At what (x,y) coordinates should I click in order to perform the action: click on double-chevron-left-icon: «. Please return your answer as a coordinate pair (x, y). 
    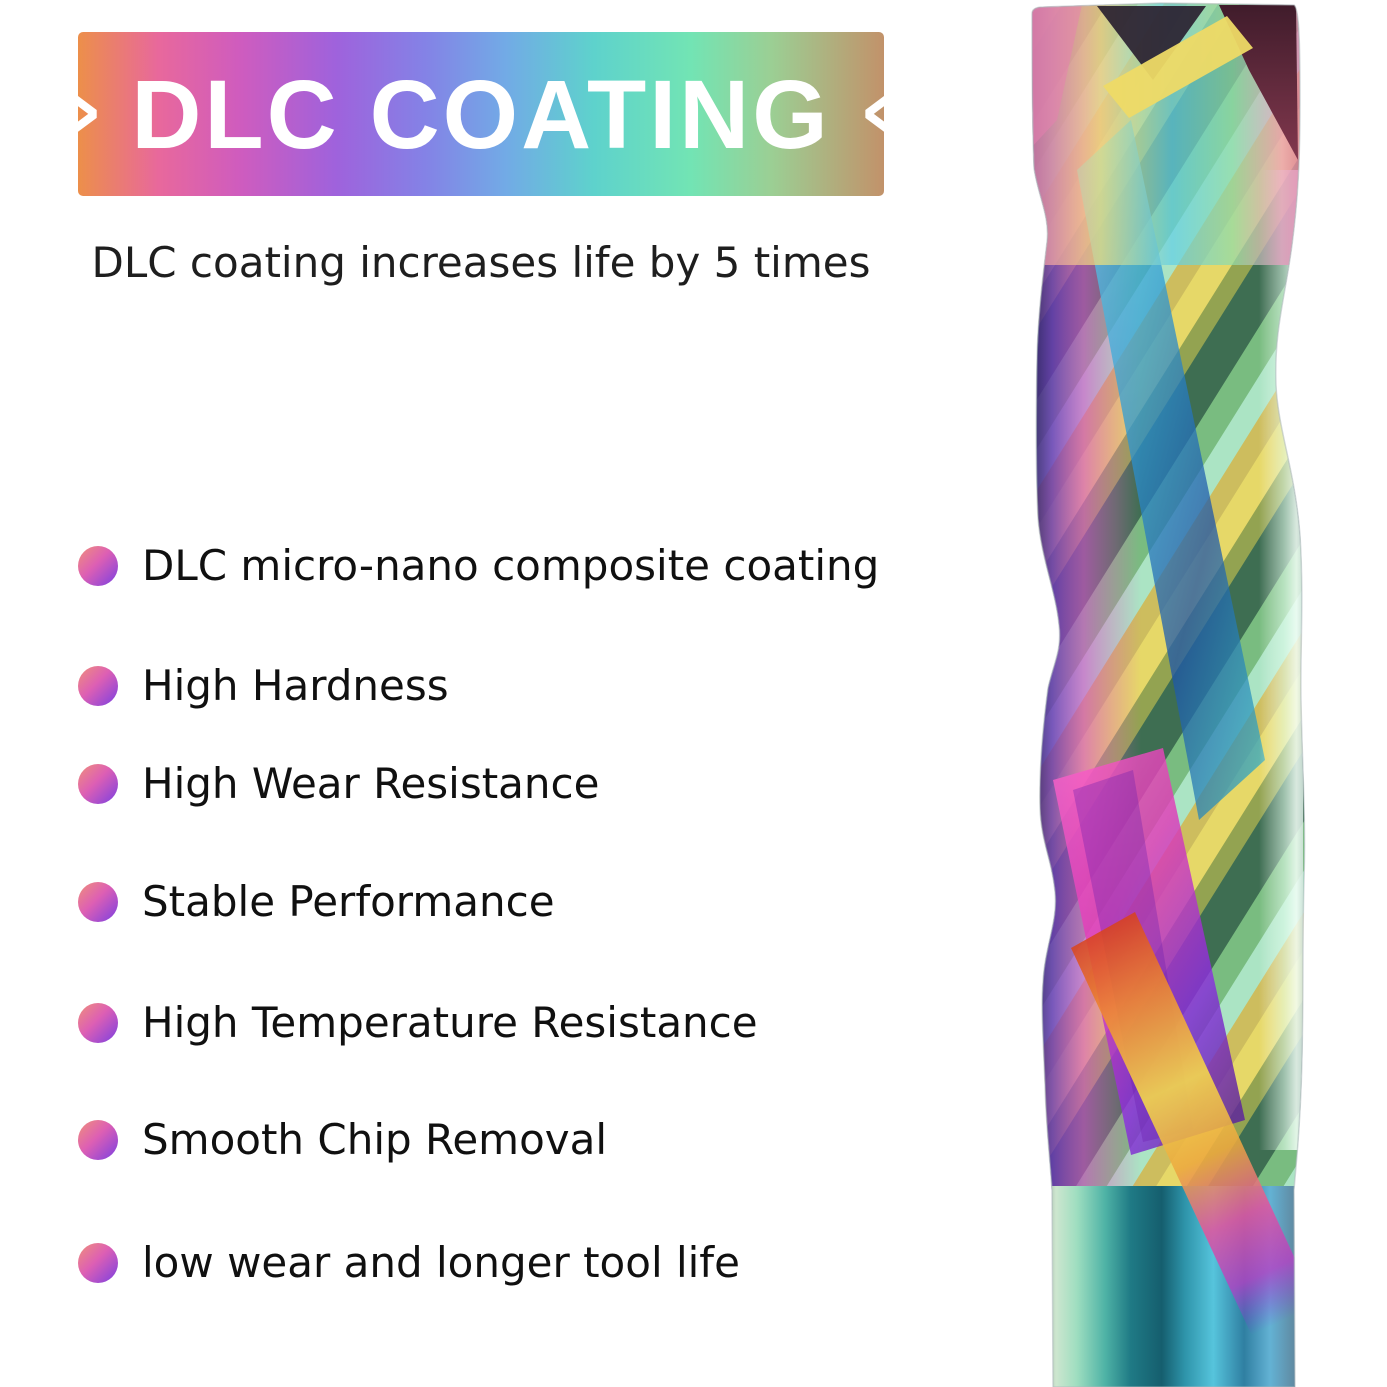
    Looking at the image, I should click on (886, 110).